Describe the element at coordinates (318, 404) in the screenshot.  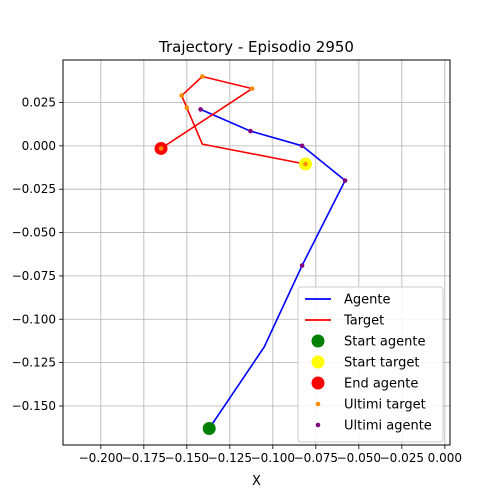
I see `legend-swatch-ultimi-target` at that location.